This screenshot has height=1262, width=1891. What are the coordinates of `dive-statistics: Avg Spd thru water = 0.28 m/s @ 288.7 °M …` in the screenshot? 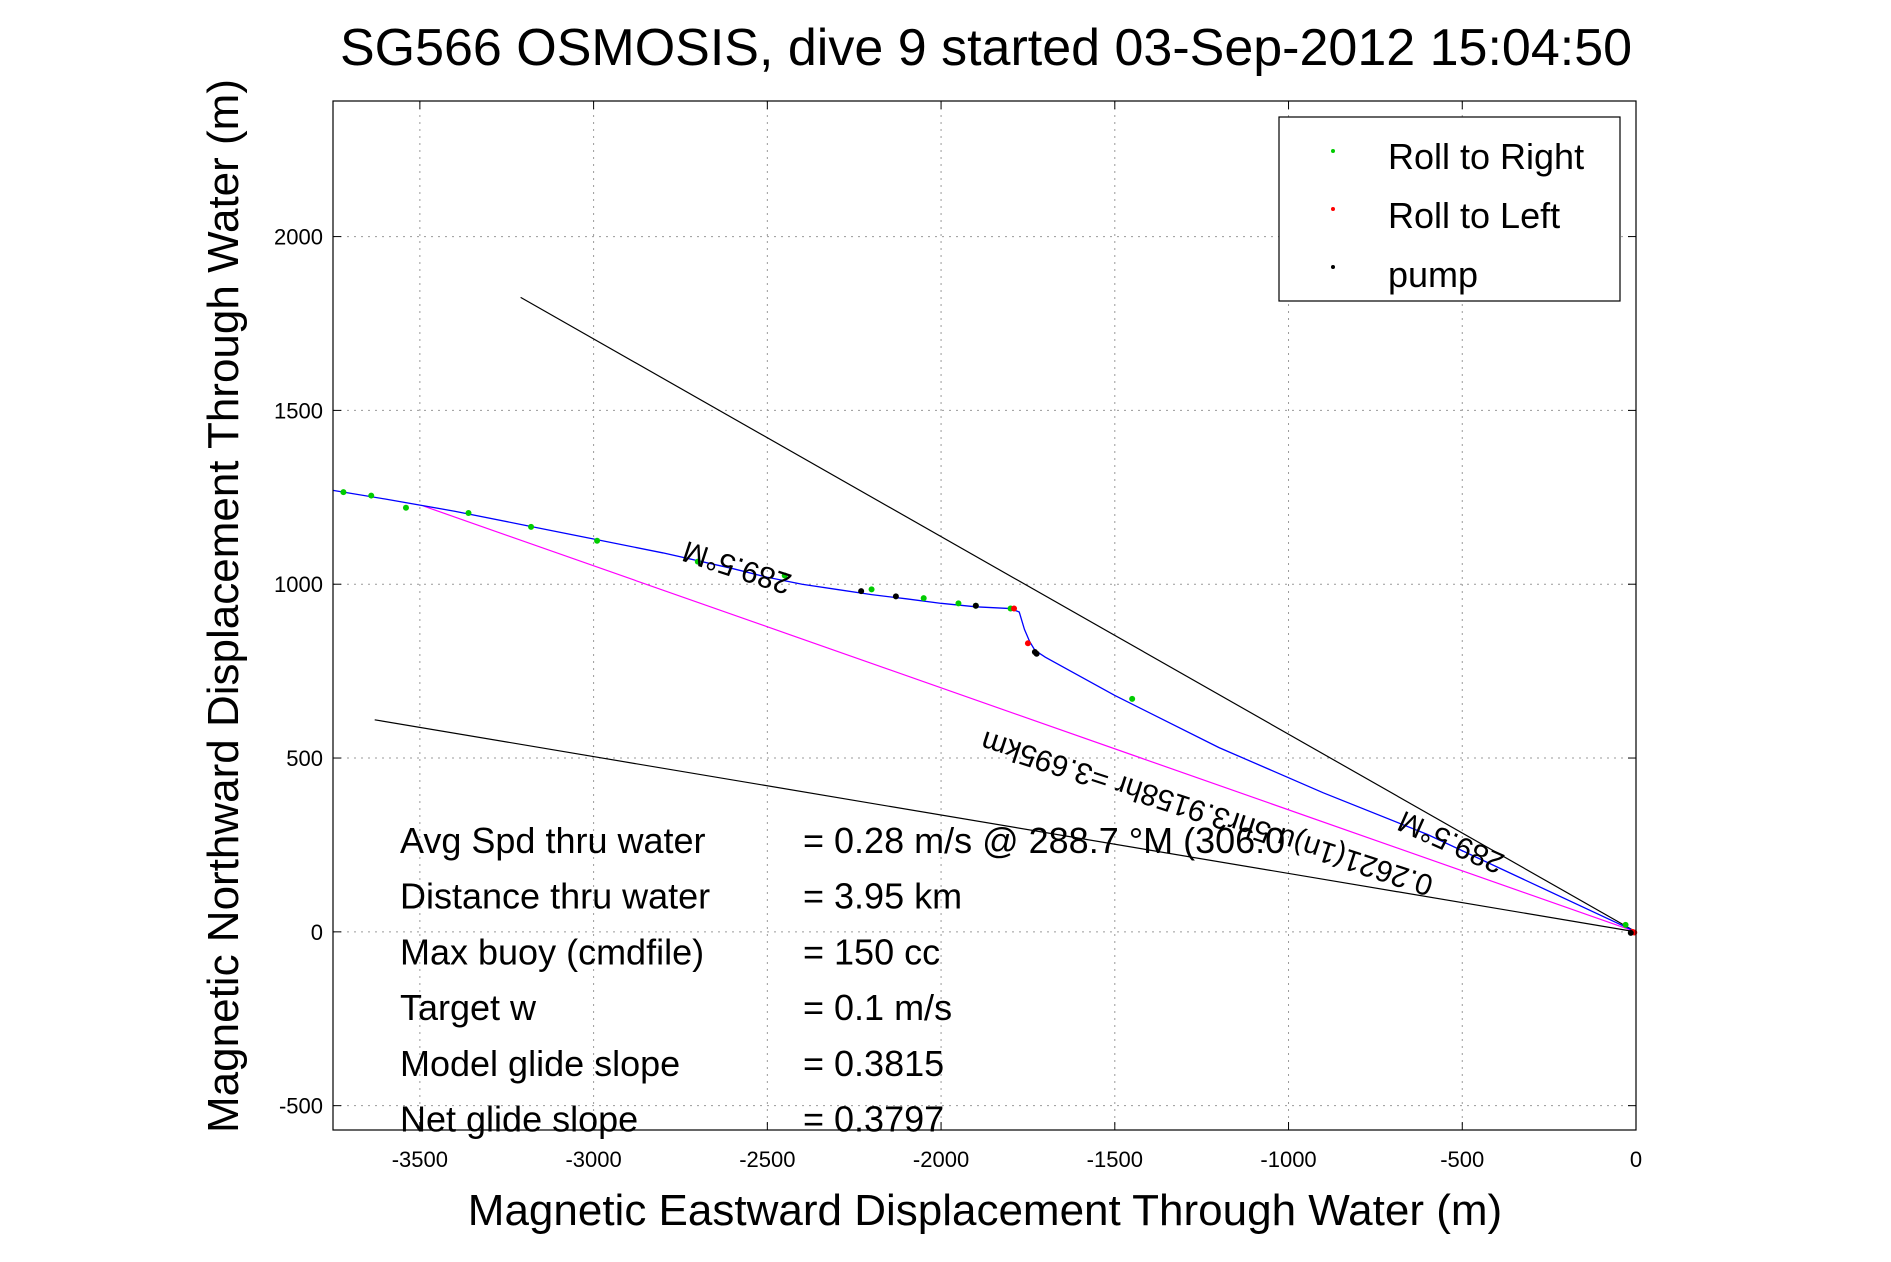 It's located at (842, 980).